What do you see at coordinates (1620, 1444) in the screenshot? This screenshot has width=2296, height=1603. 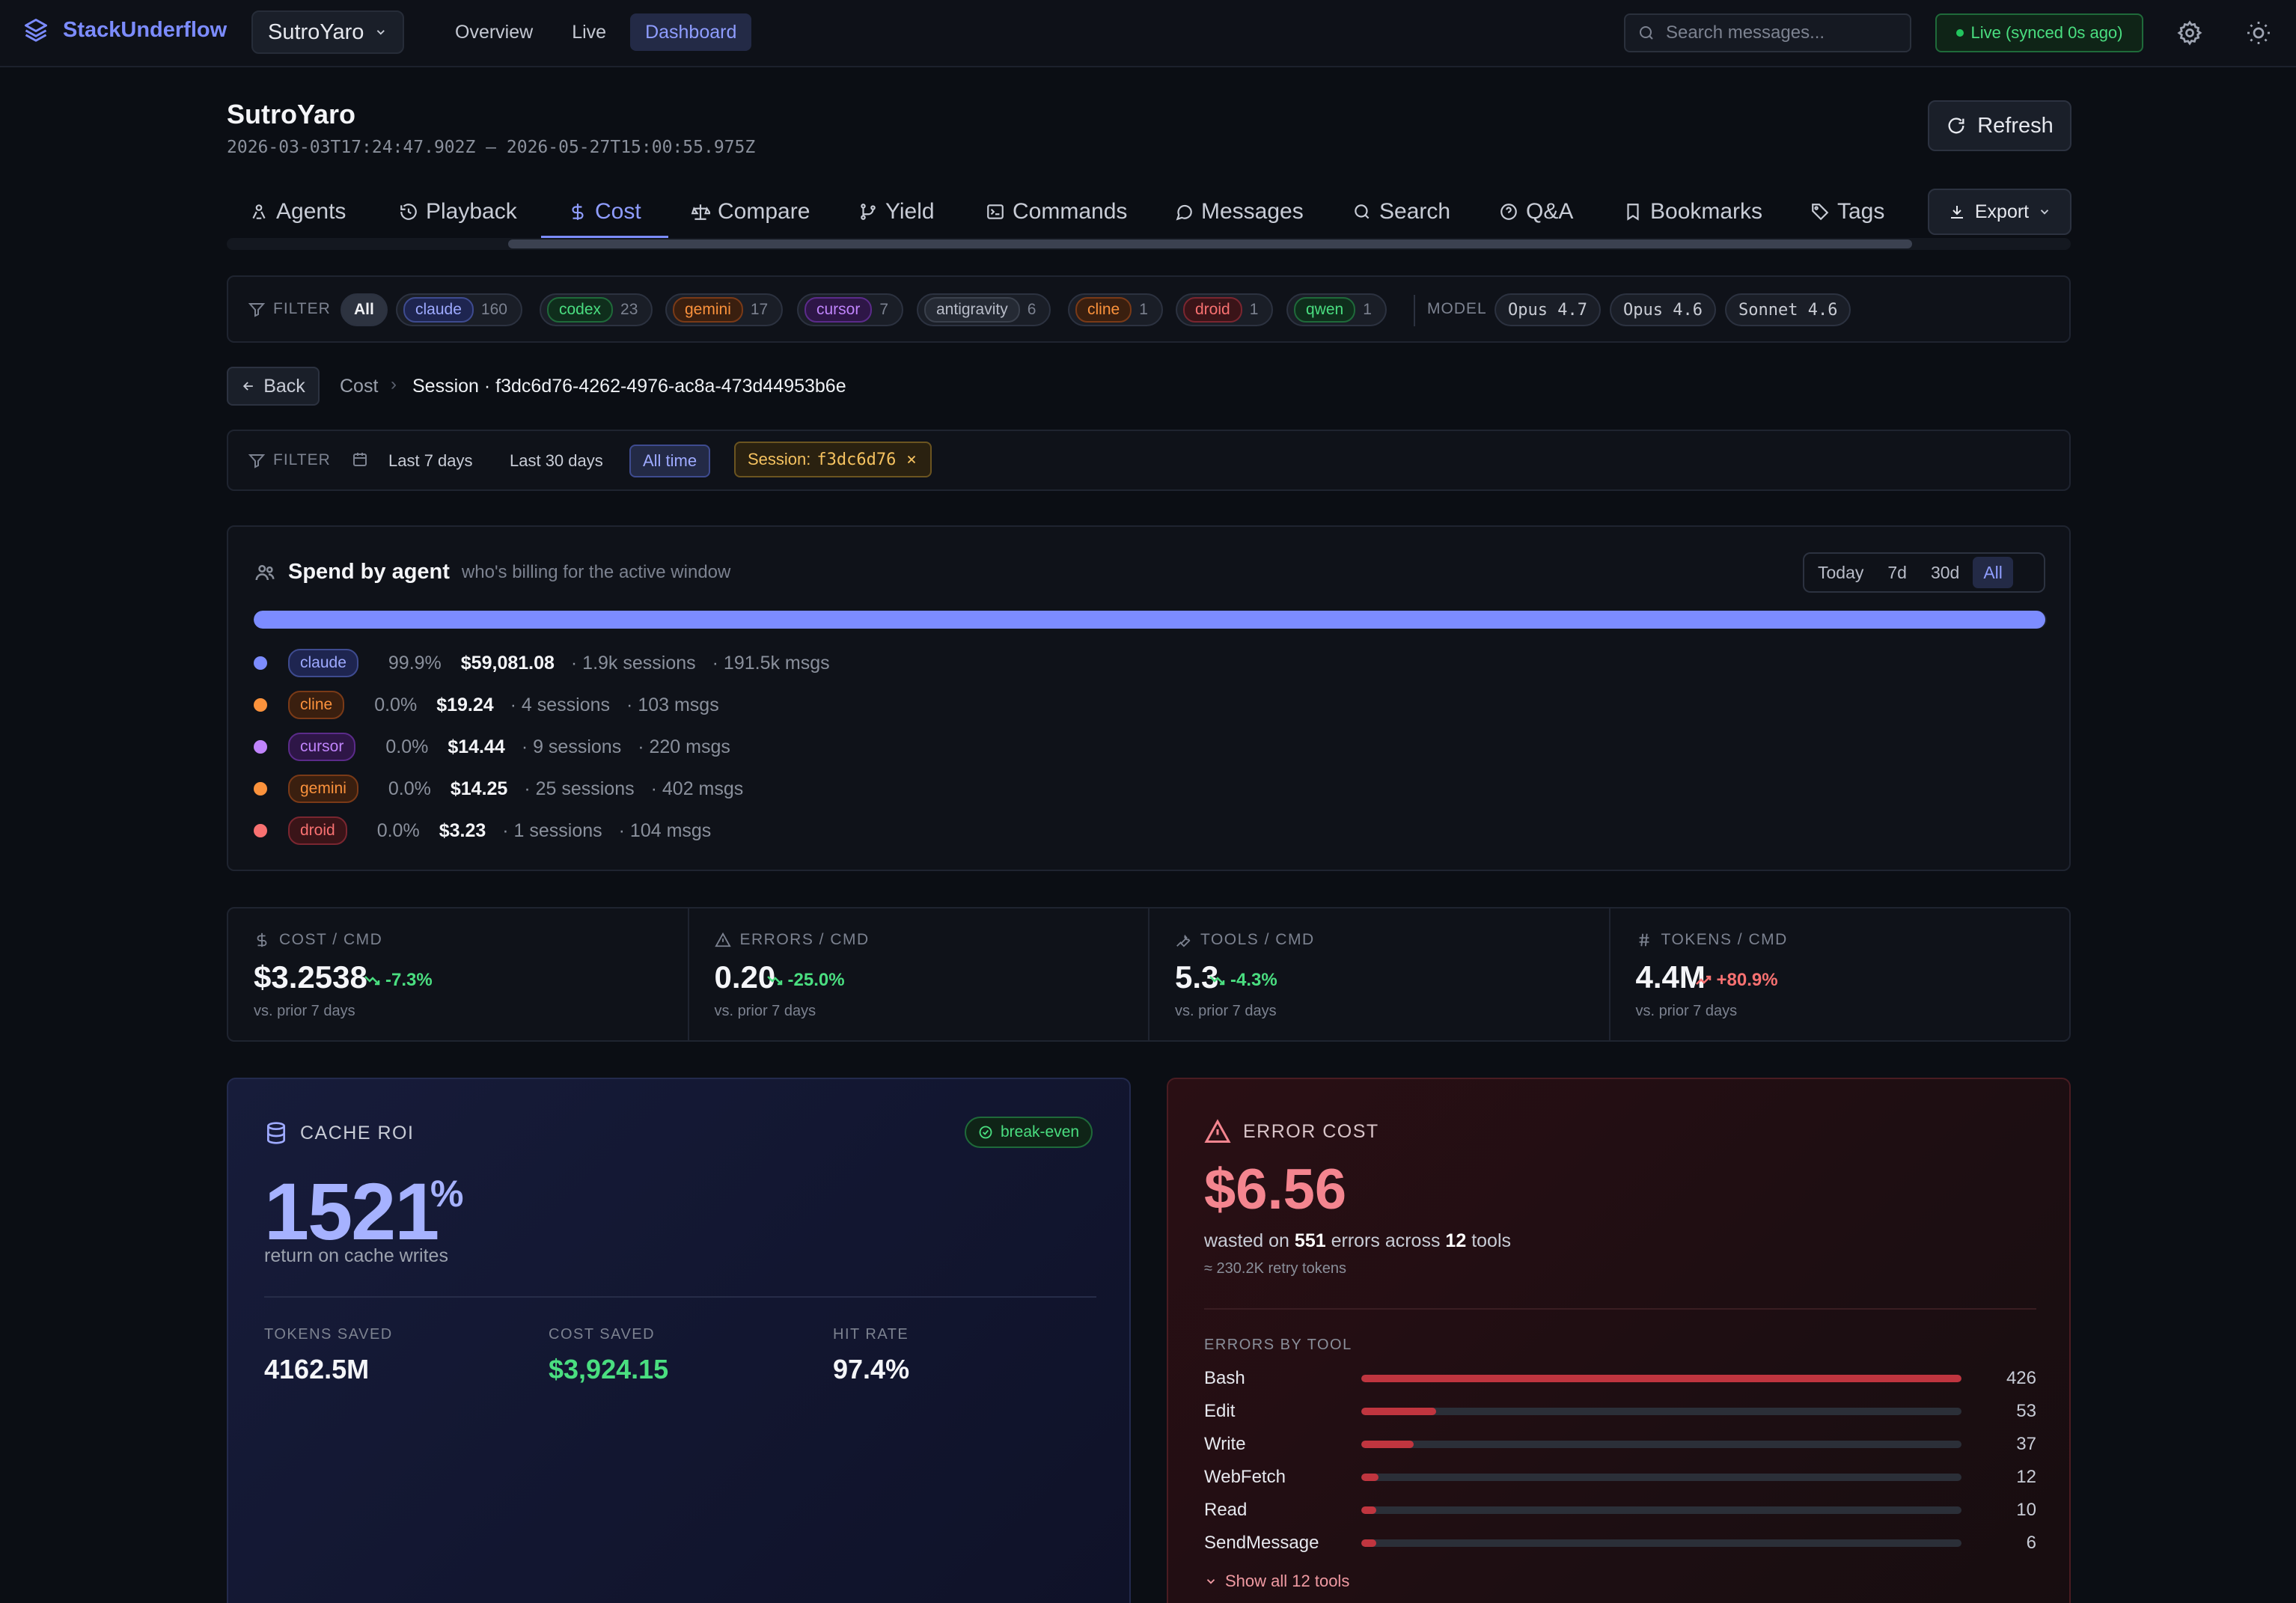 I see `error-tool-row: Write 37` at bounding box center [1620, 1444].